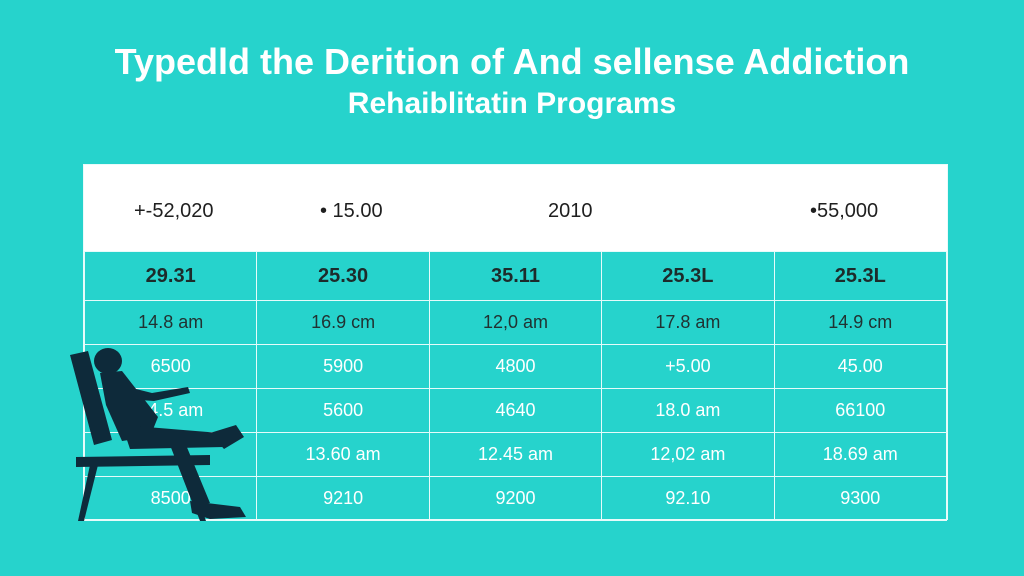  What do you see at coordinates (343, 498) in the screenshot?
I see `table-cell: 9210` at bounding box center [343, 498].